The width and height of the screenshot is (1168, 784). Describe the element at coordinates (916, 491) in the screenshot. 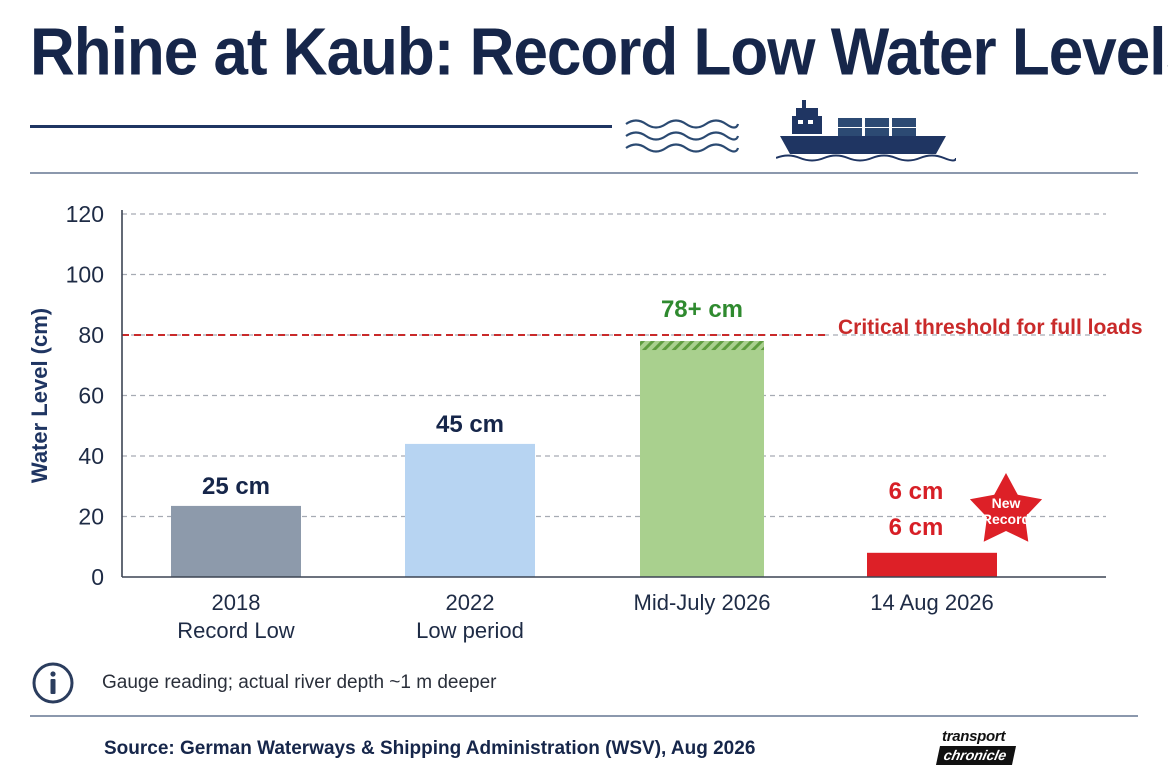

I see `data-label-3: 6 cm` at that location.